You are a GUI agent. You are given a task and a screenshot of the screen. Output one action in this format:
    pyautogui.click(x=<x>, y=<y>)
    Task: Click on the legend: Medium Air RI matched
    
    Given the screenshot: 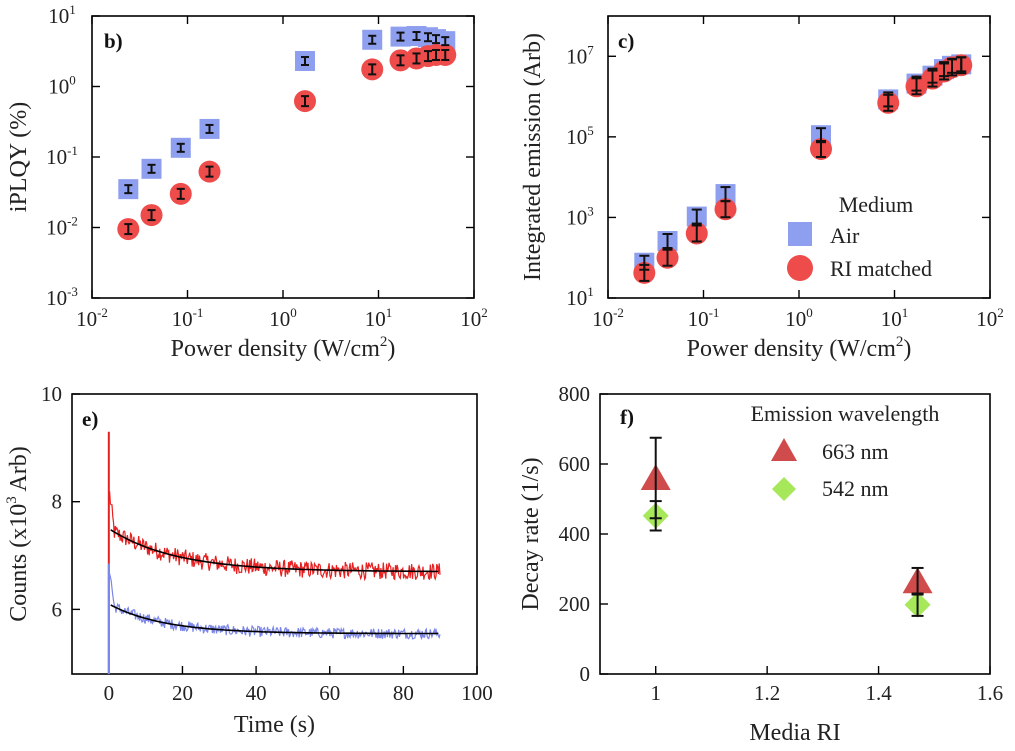 What is the action you would take?
    pyautogui.click(x=859, y=236)
    